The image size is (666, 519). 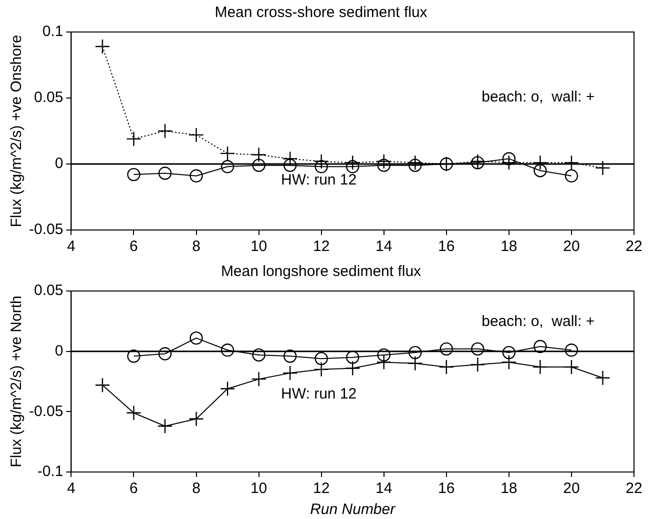 What do you see at coordinates (321, 13) in the screenshot?
I see `chart-title: Mean cross-shore sediment flux` at bounding box center [321, 13].